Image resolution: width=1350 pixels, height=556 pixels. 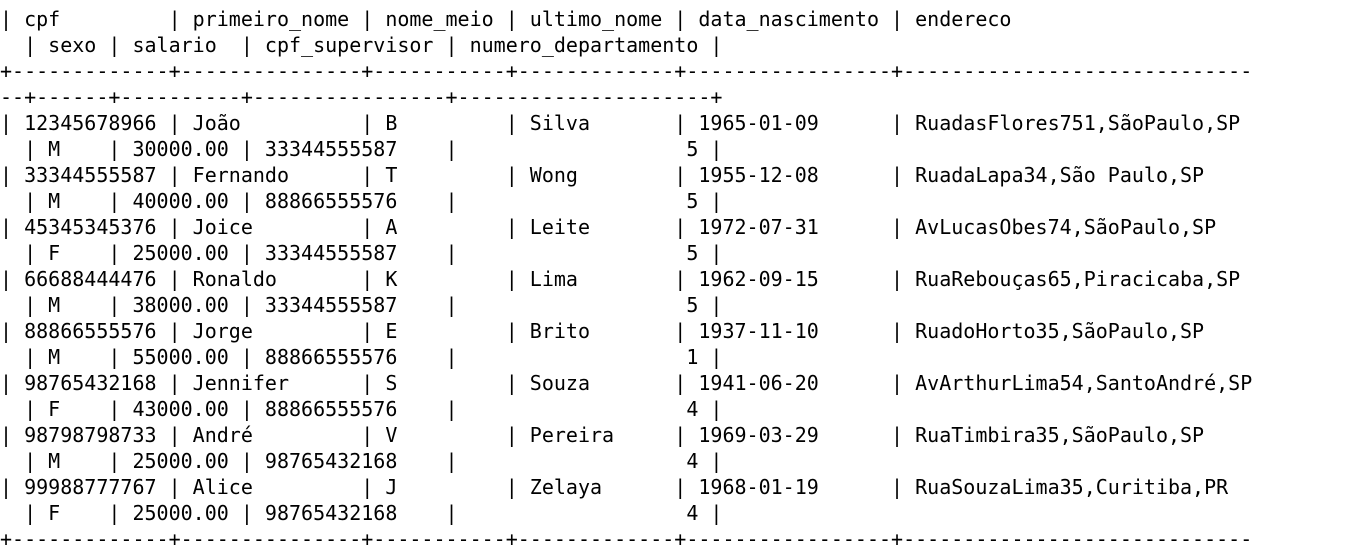 I want to click on table-row-continuation: | F | 25000.00 | 98765432168 | 4 |, so click(x=361, y=513).